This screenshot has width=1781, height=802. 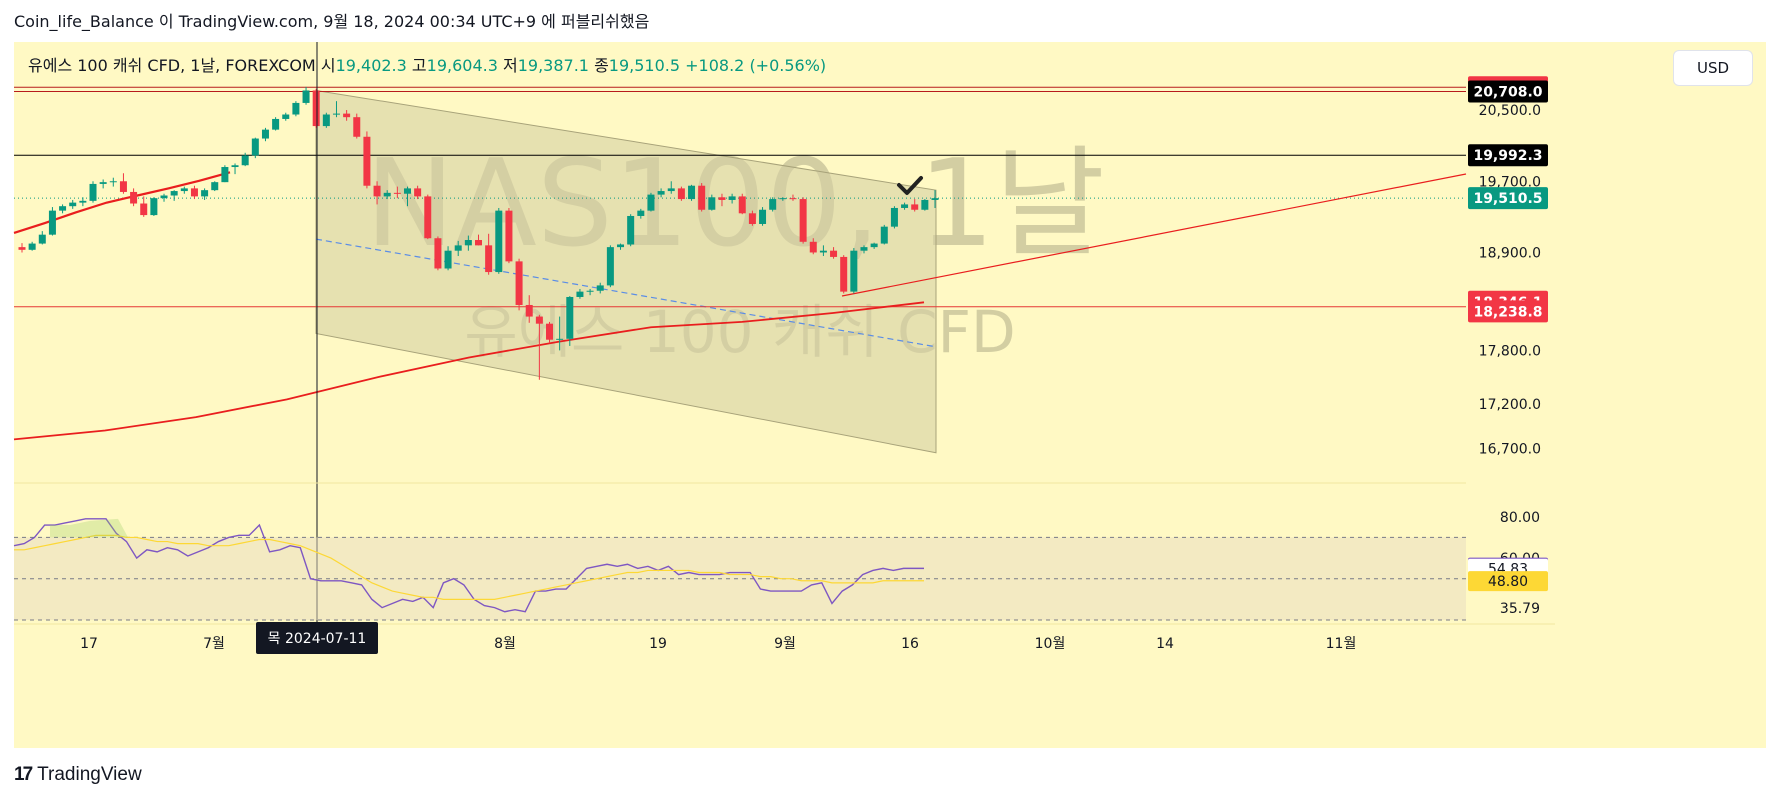 I want to click on channel-midline, so click(x=626, y=293).